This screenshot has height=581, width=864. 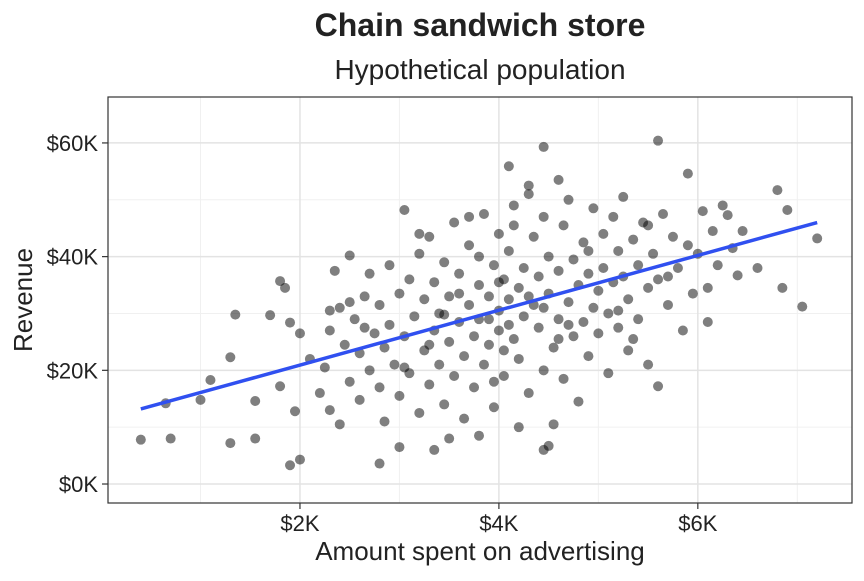 I want to click on y-tick-label: $40K, so click(x=73, y=257).